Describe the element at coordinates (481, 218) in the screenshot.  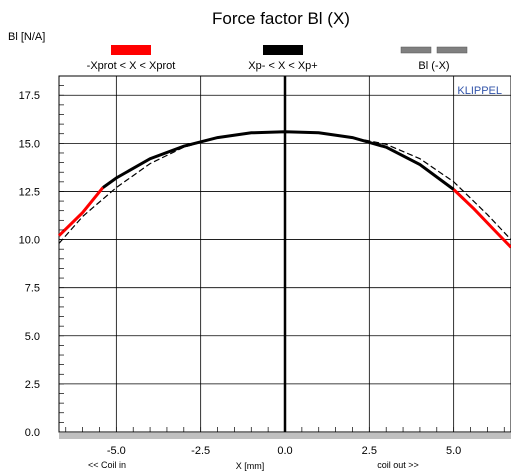
I see `series-xprot-right` at that location.